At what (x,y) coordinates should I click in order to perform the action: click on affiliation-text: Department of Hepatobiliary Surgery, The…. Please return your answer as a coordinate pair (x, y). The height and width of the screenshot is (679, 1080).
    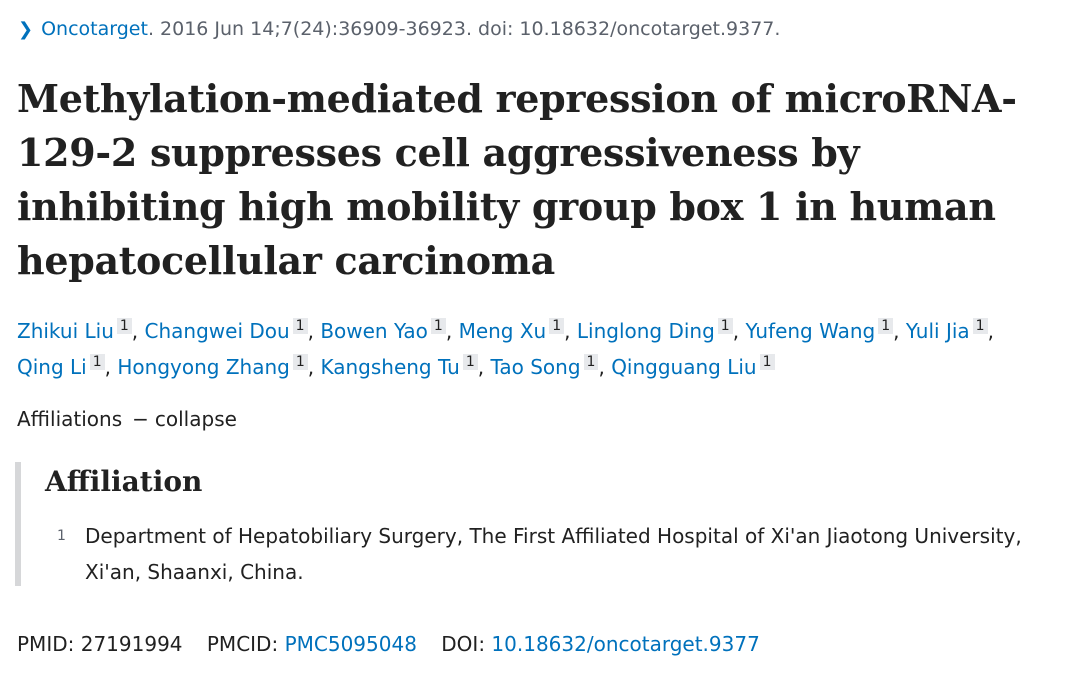
    Looking at the image, I should click on (553, 554).